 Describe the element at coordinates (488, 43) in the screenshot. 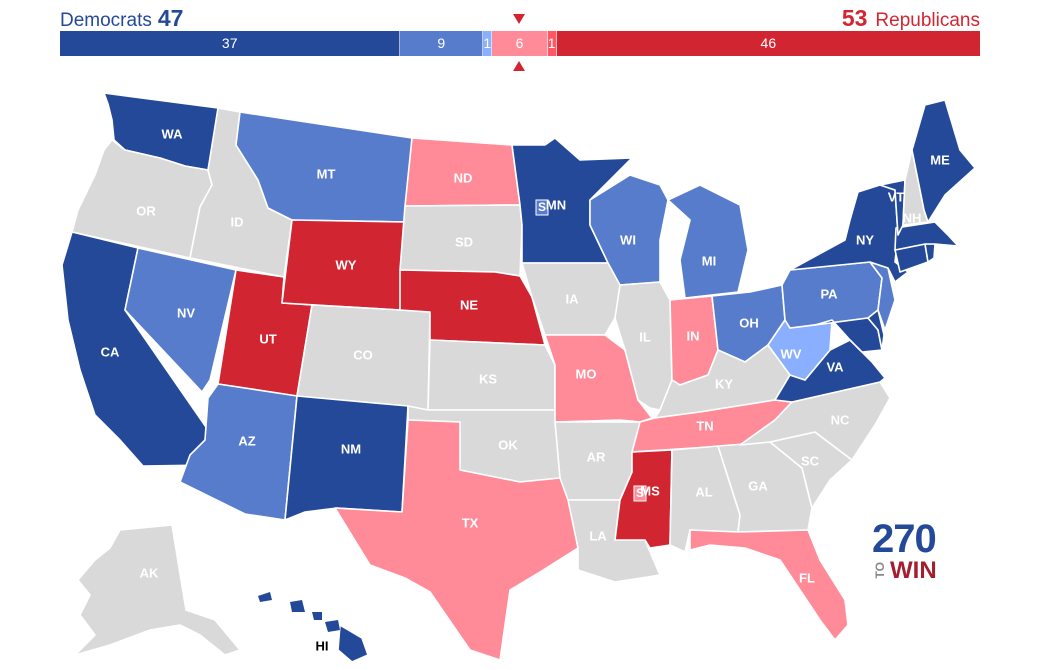

I see `bar-segment-leans-dem: 1` at that location.